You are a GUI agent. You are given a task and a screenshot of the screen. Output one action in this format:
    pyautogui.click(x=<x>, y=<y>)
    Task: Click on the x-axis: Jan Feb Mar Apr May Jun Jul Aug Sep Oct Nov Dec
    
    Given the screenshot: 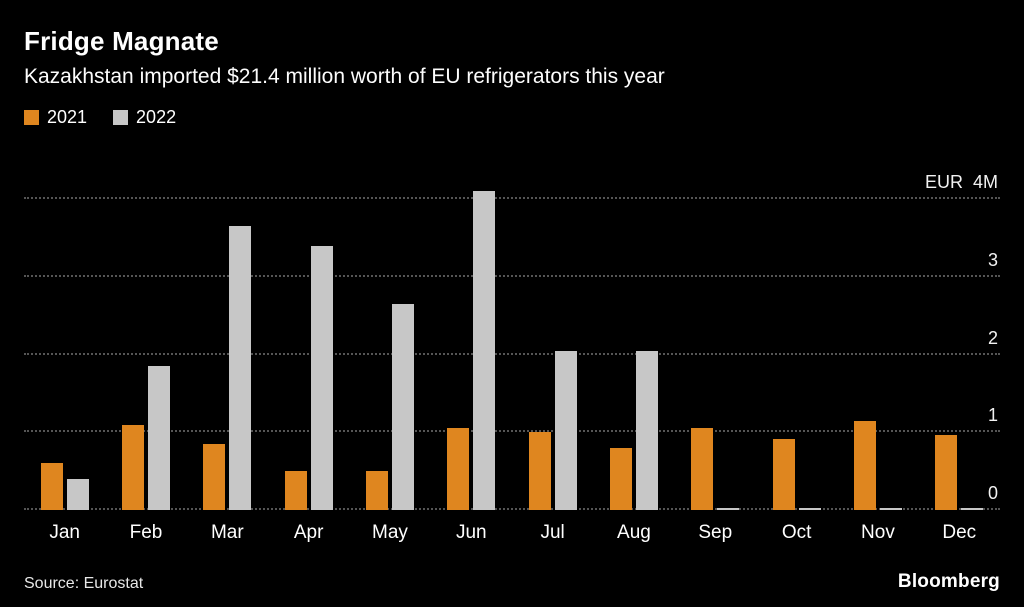 What is the action you would take?
    pyautogui.click(x=512, y=533)
    